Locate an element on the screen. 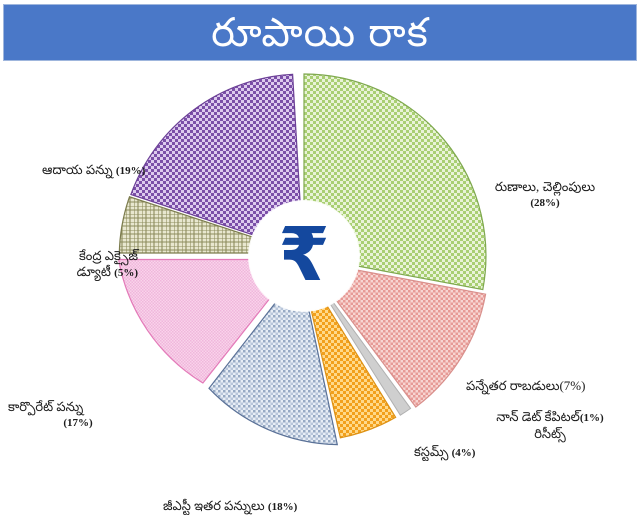 Image resolution: width=640 pixels, height=515 pixels. label-central-excise-duty: కేంద్ర ఎక్సైజ్ డ్యూటీ (5%) is located at coordinates (79, 264).